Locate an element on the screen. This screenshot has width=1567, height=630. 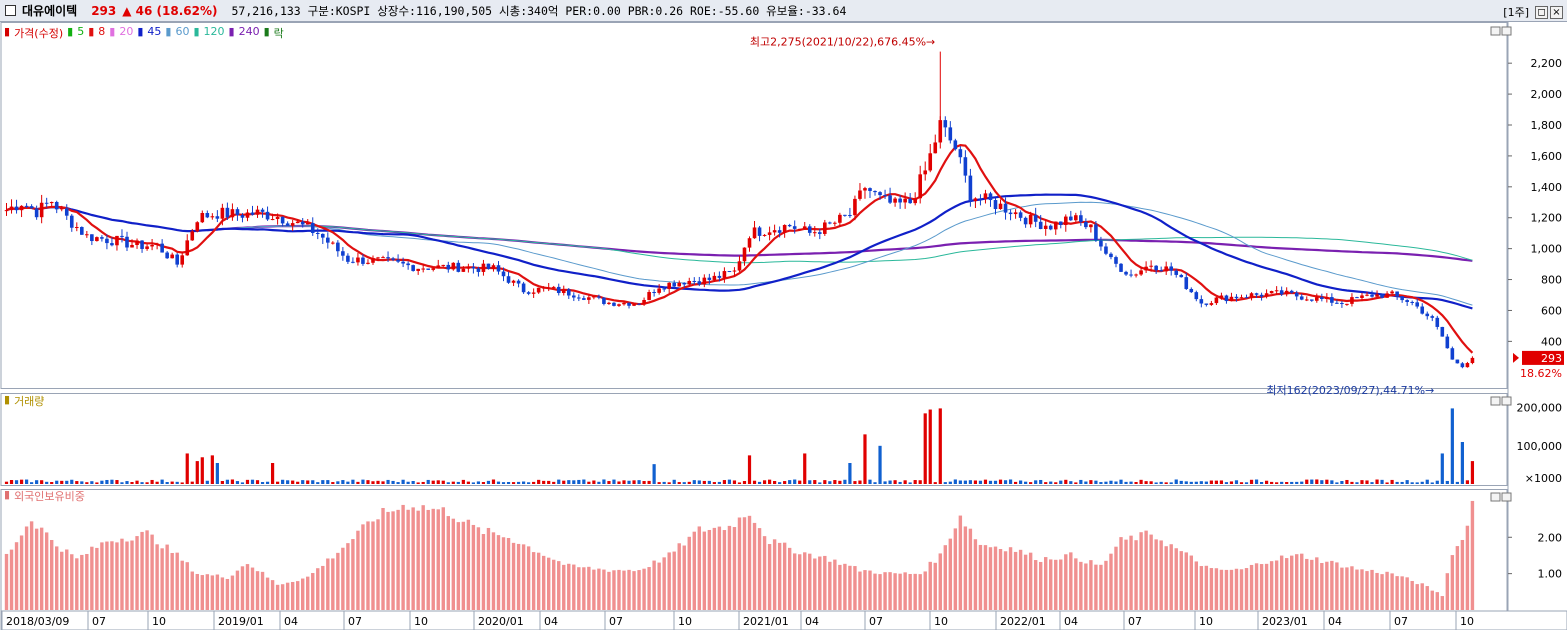
legend-marker-3: ▮ is located at coordinates (112, 31).